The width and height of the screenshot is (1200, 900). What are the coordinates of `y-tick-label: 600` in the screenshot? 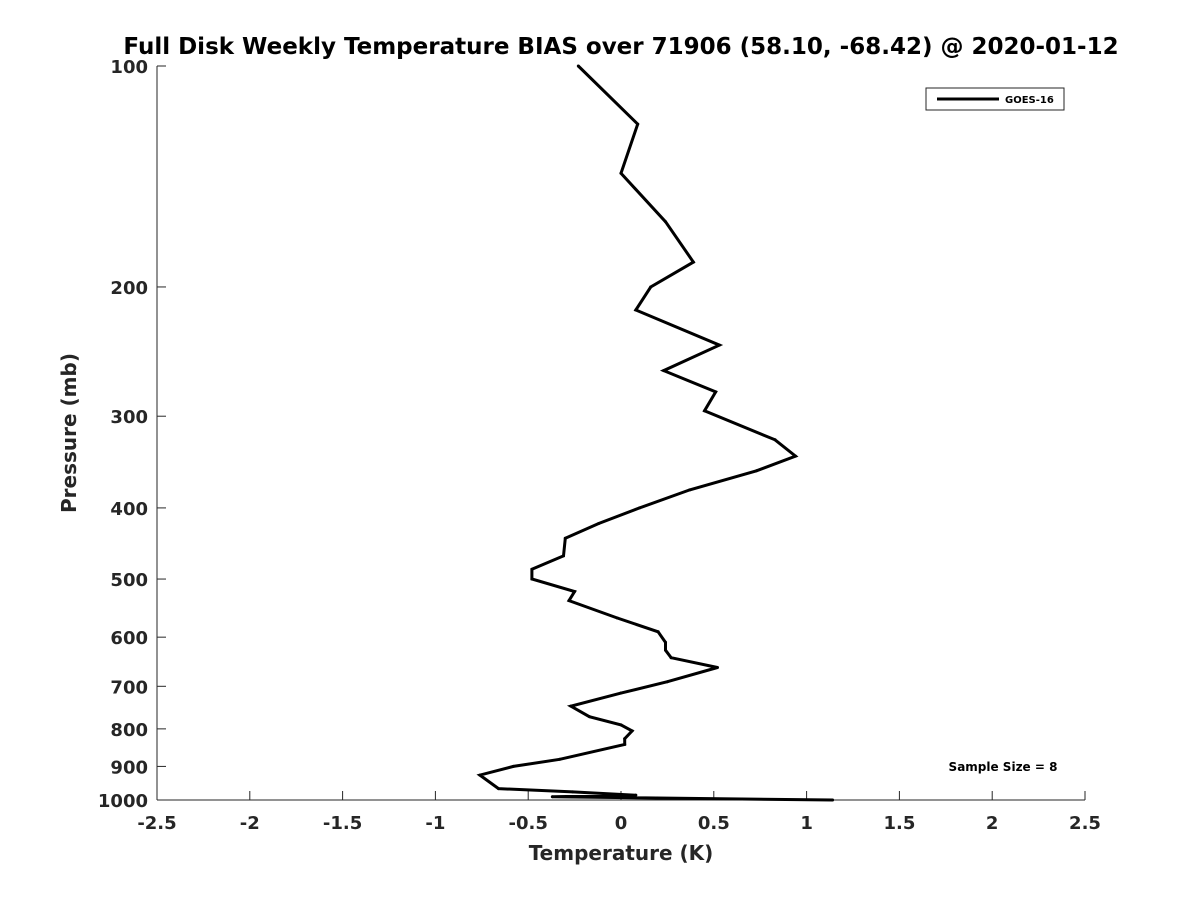 It's located at (129, 638).